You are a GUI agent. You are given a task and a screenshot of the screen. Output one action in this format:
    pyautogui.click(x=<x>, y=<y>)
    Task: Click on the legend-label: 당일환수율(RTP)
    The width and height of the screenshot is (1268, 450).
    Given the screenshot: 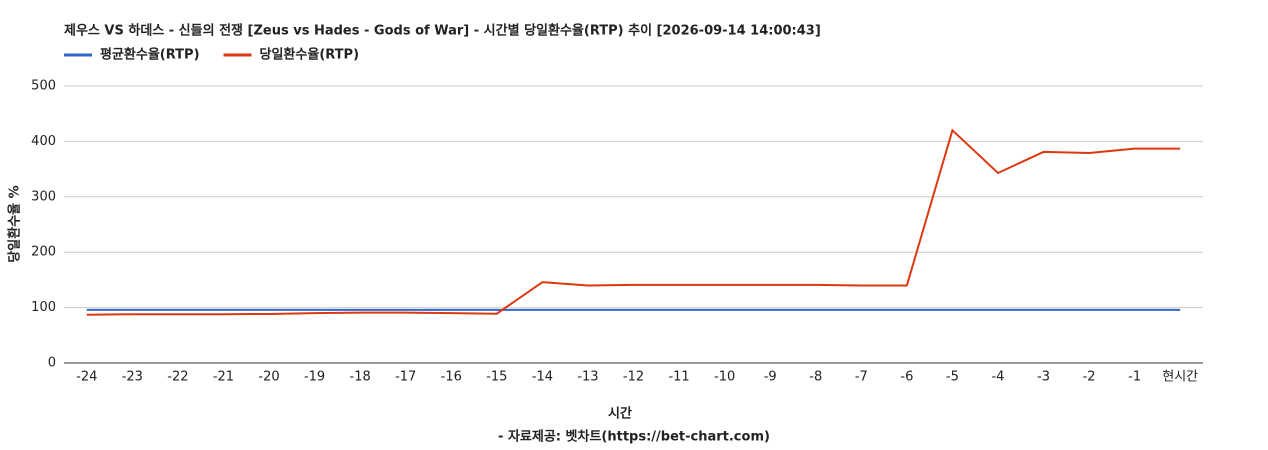 What is the action you would take?
    pyautogui.click(x=310, y=55)
    